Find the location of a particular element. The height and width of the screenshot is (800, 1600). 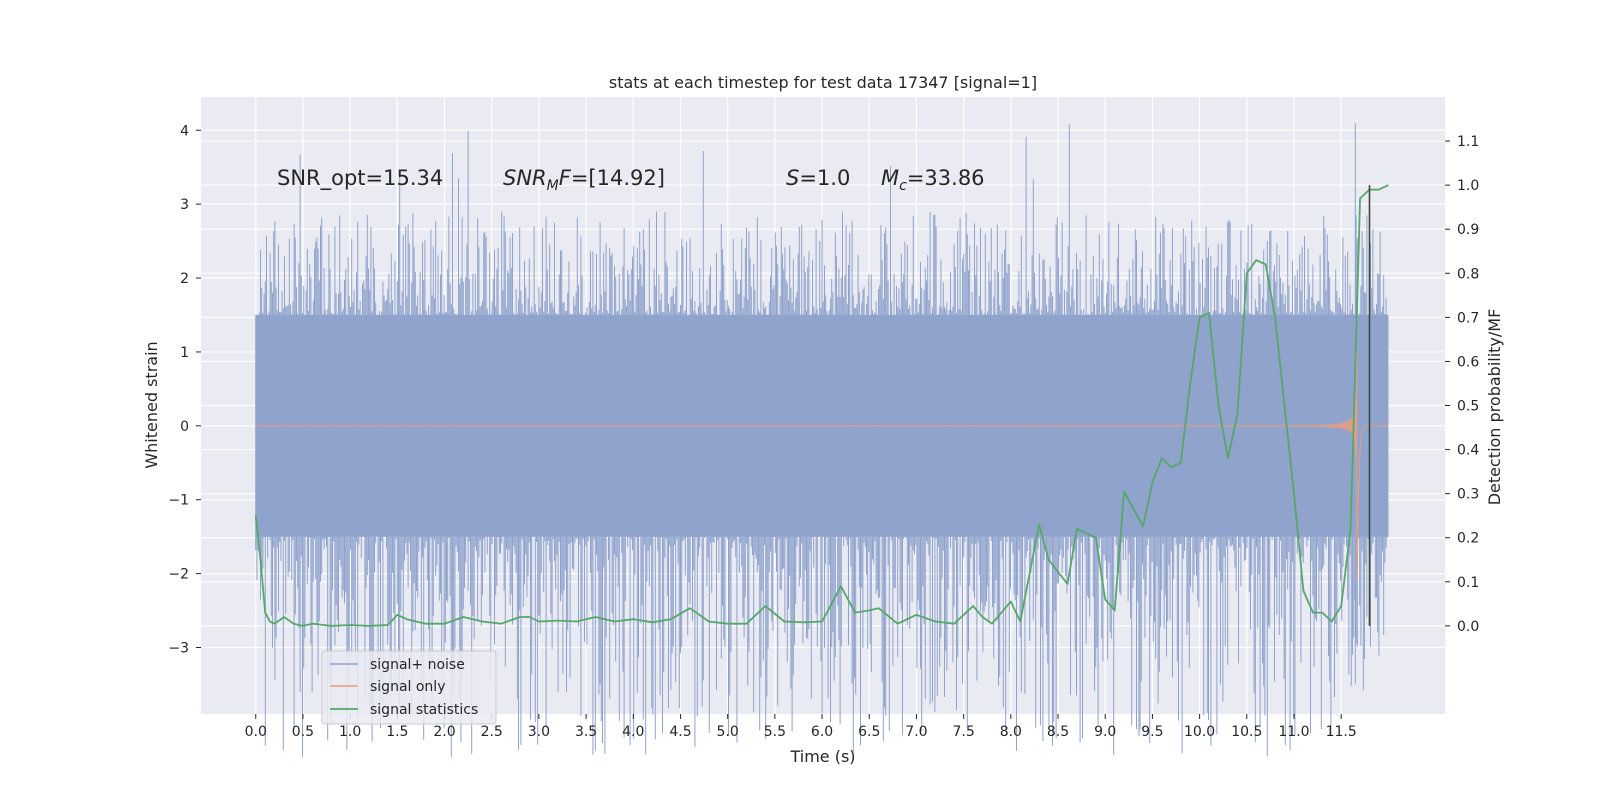

x-tick-label: 11.5 is located at coordinates (1341, 732).